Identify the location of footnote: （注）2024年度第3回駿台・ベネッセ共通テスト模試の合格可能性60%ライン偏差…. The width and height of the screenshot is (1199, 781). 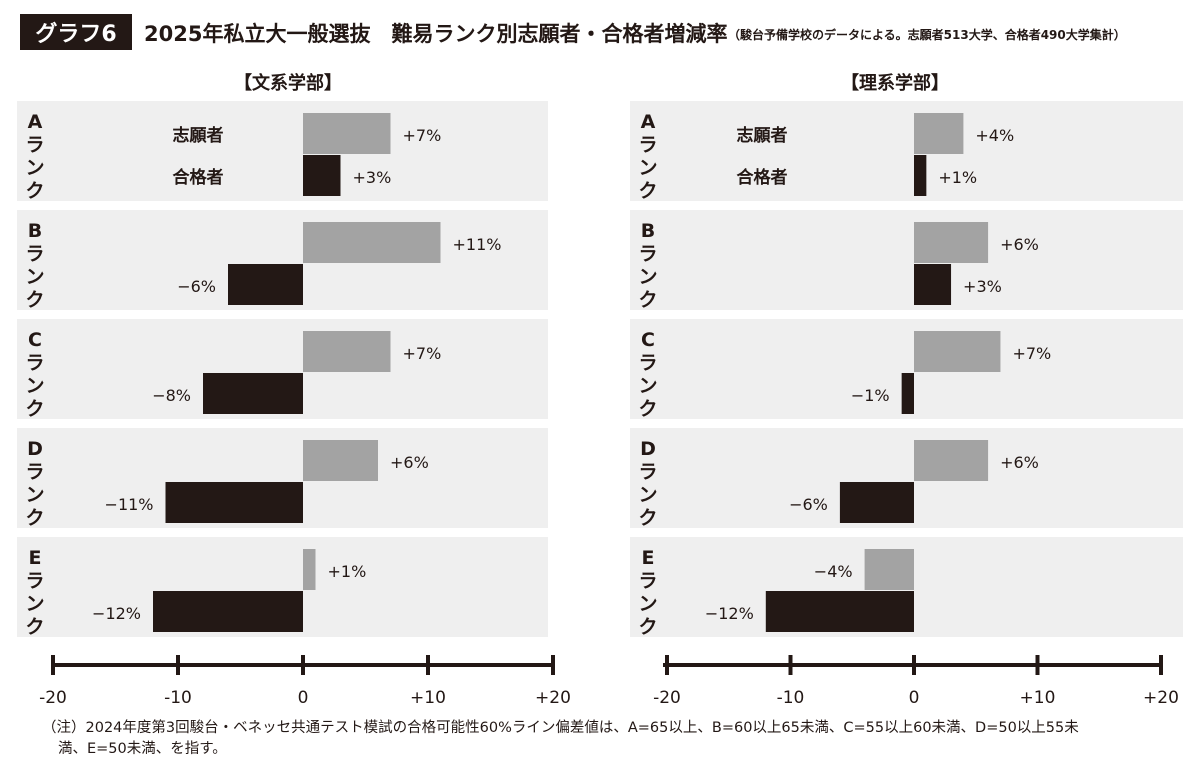
(616, 739).